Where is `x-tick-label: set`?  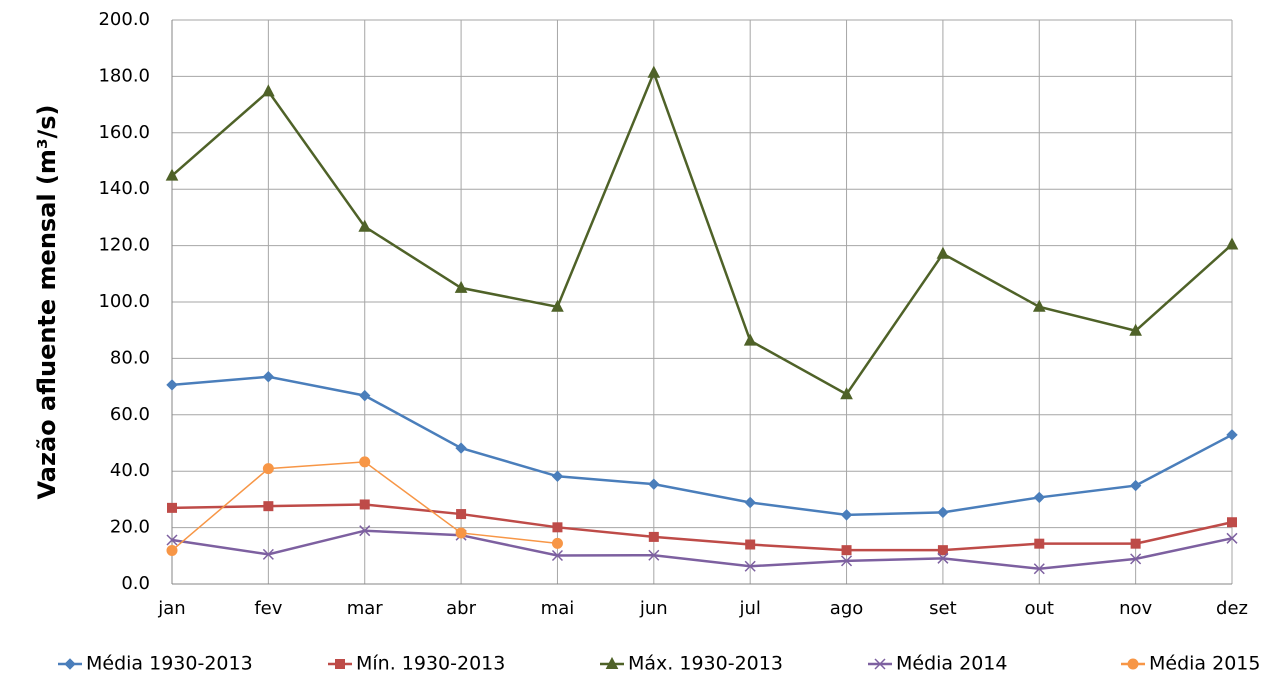
x-tick-label: set is located at coordinates (943, 608).